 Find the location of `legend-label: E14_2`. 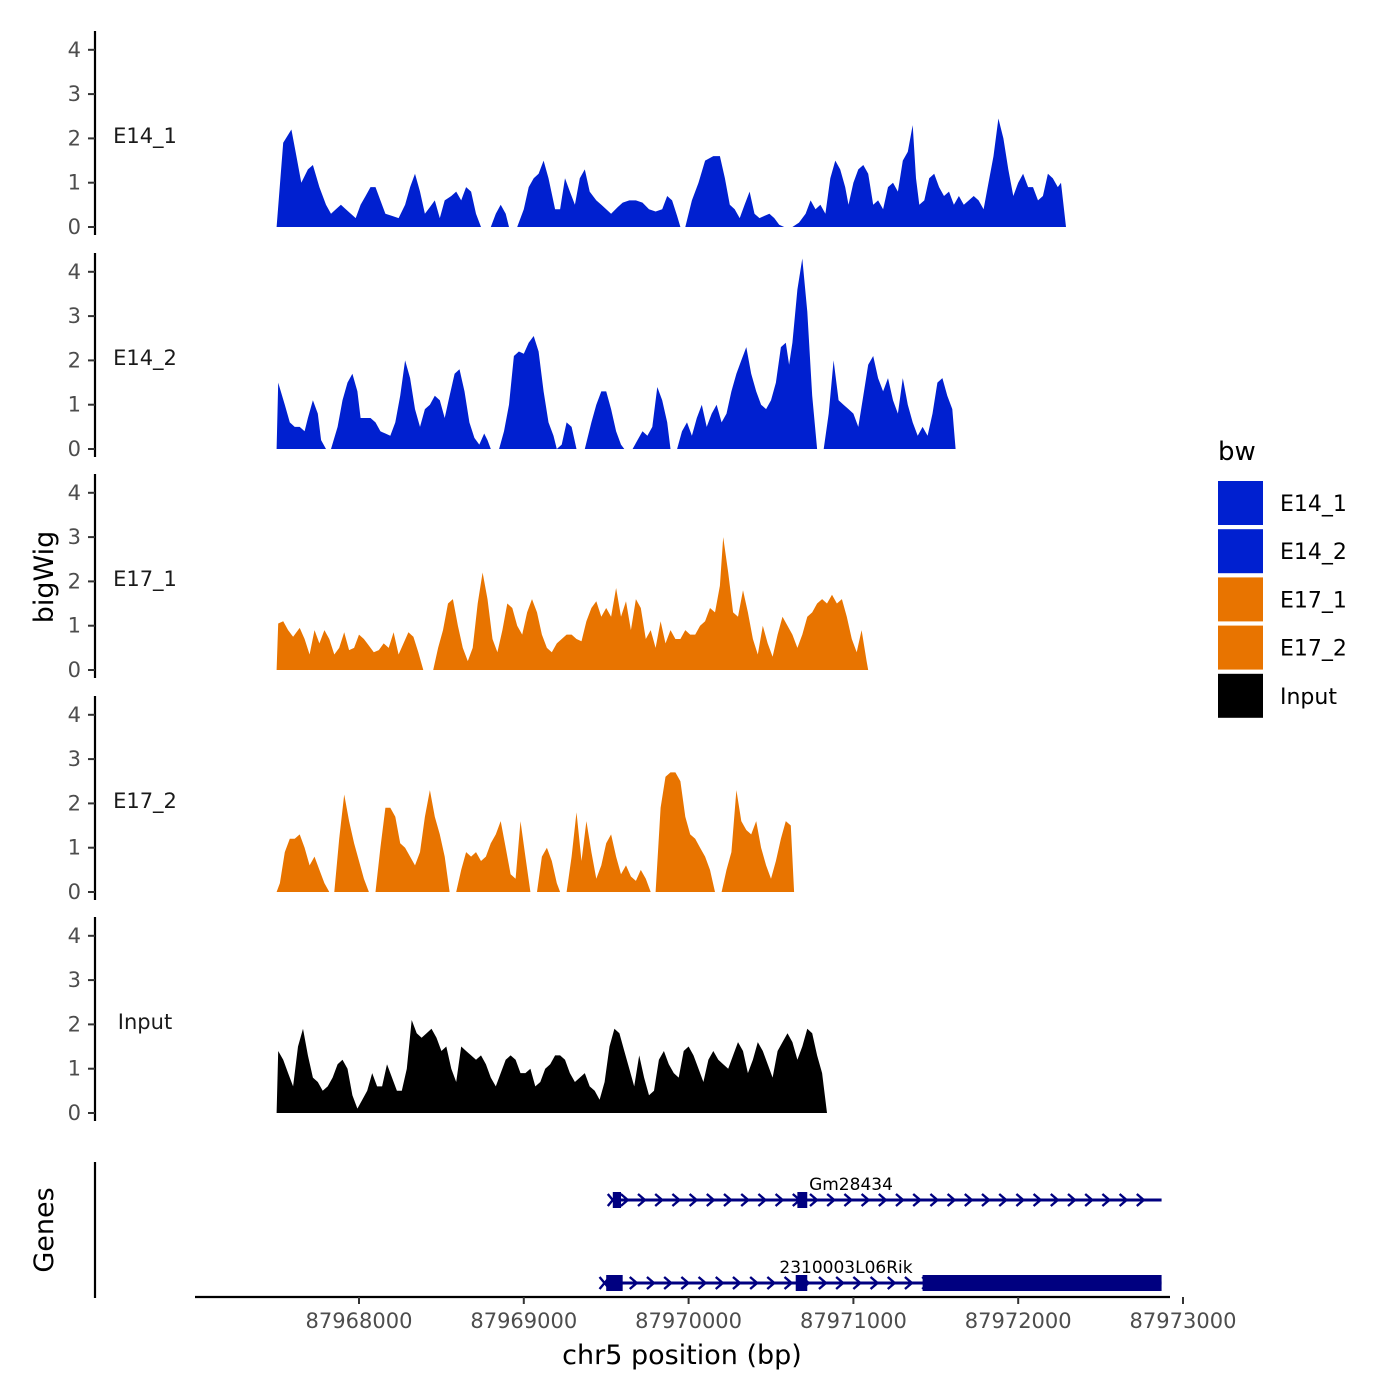

legend-label: E14_2 is located at coordinates (1313, 552).